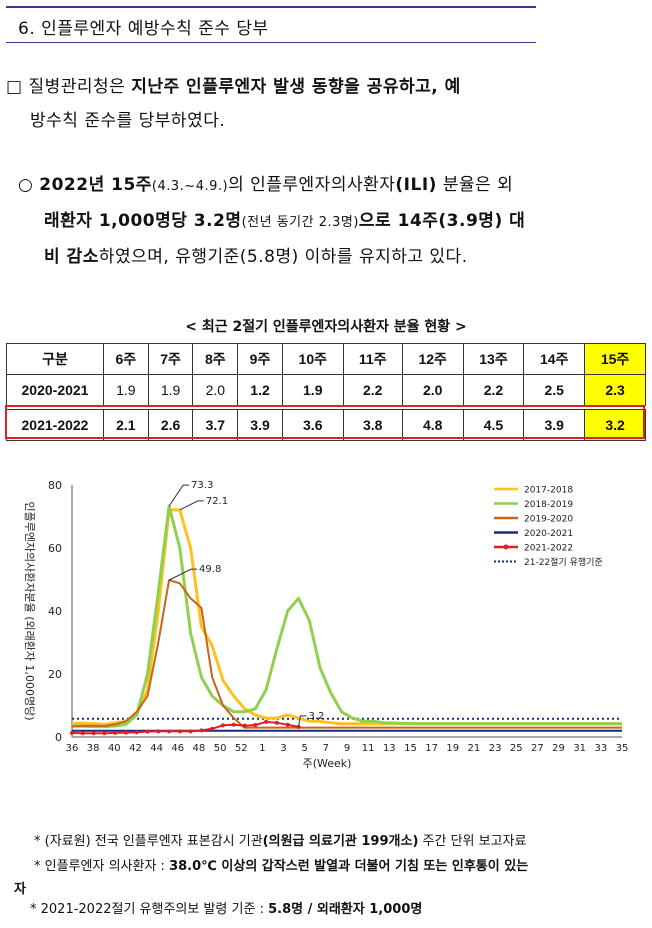 This screenshot has width=652, height=928. Describe the element at coordinates (241, 748) in the screenshot. I see `x-tick-label: 52` at that location.